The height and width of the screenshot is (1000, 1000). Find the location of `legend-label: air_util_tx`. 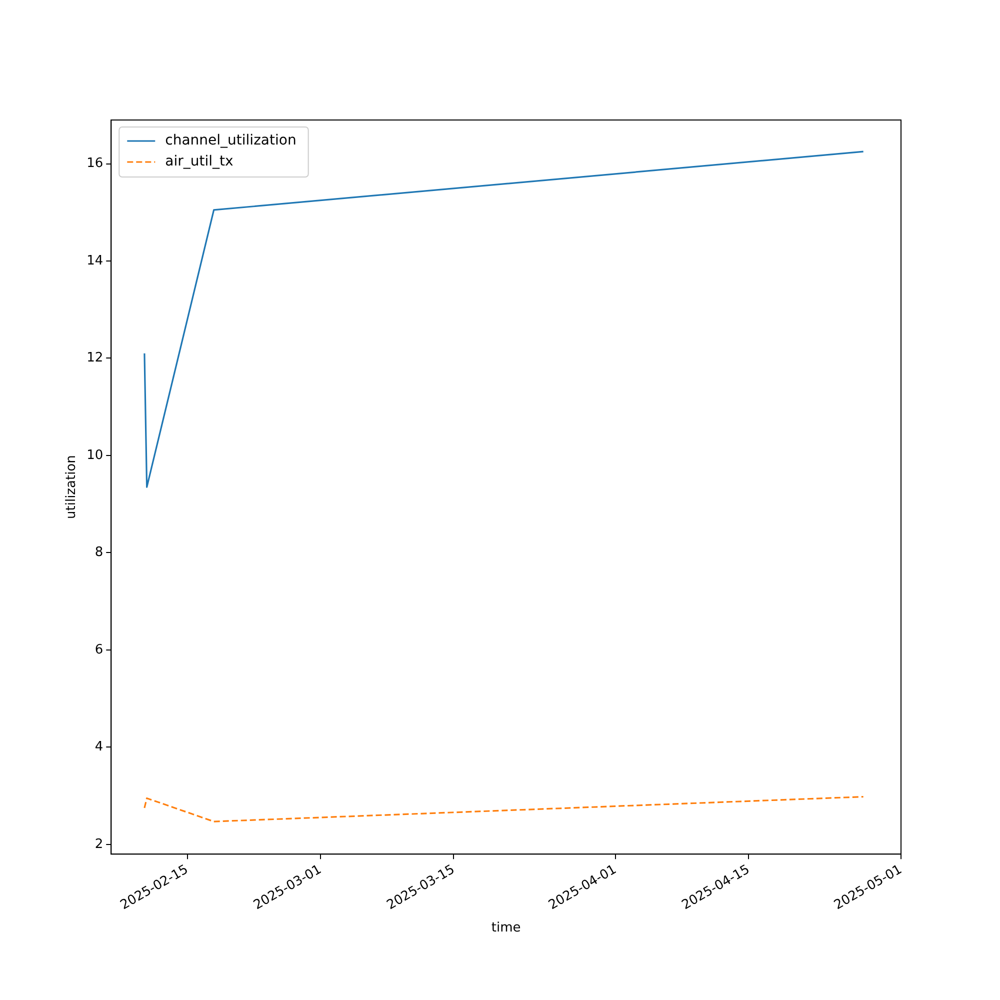

legend-label: air_util_tx is located at coordinates (199, 162).